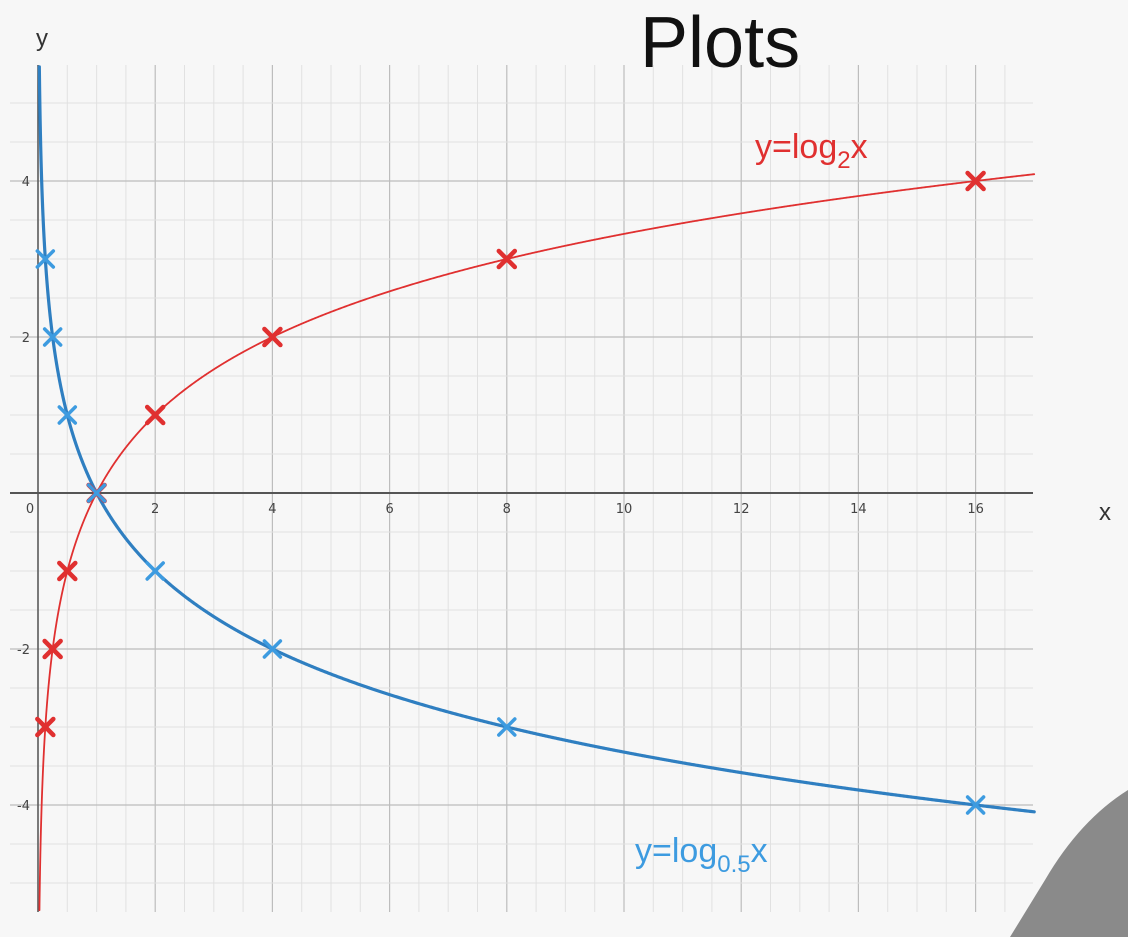 This screenshot has width=1128, height=937. I want to click on series-label-log05: y=log0.5x, so click(701, 855).